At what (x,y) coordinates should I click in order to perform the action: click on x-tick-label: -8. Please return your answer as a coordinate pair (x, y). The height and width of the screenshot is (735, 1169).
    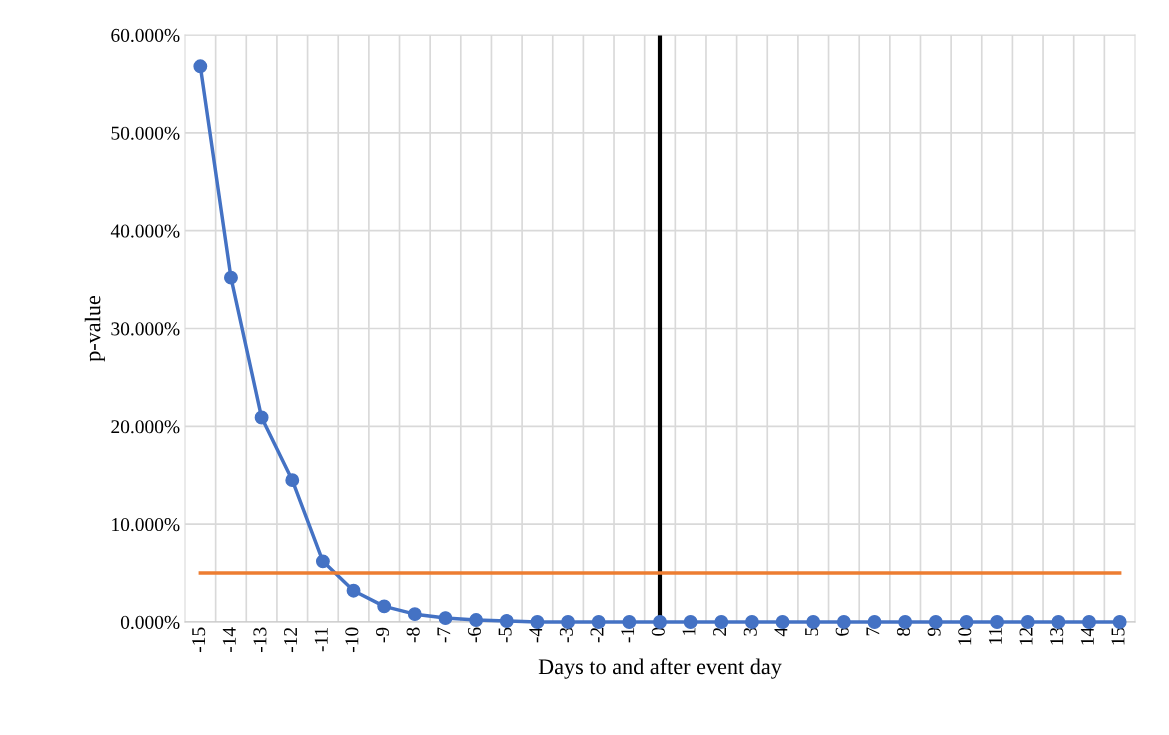
    Looking at the image, I should click on (413, 635).